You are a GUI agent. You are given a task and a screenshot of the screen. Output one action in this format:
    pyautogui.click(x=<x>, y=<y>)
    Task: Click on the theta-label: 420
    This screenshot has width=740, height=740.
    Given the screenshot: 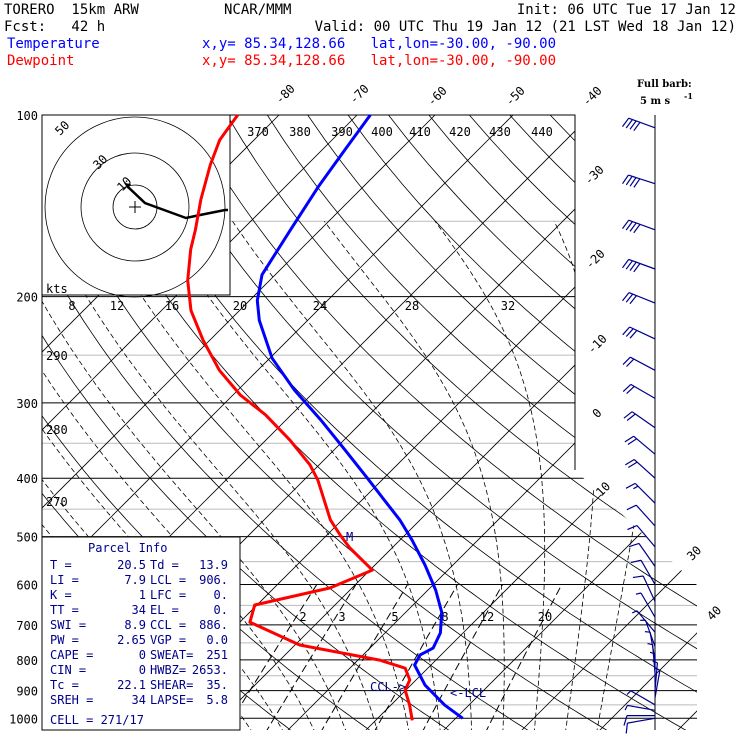 What is the action you would take?
    pyautogui.click(x=460, y=132)
    